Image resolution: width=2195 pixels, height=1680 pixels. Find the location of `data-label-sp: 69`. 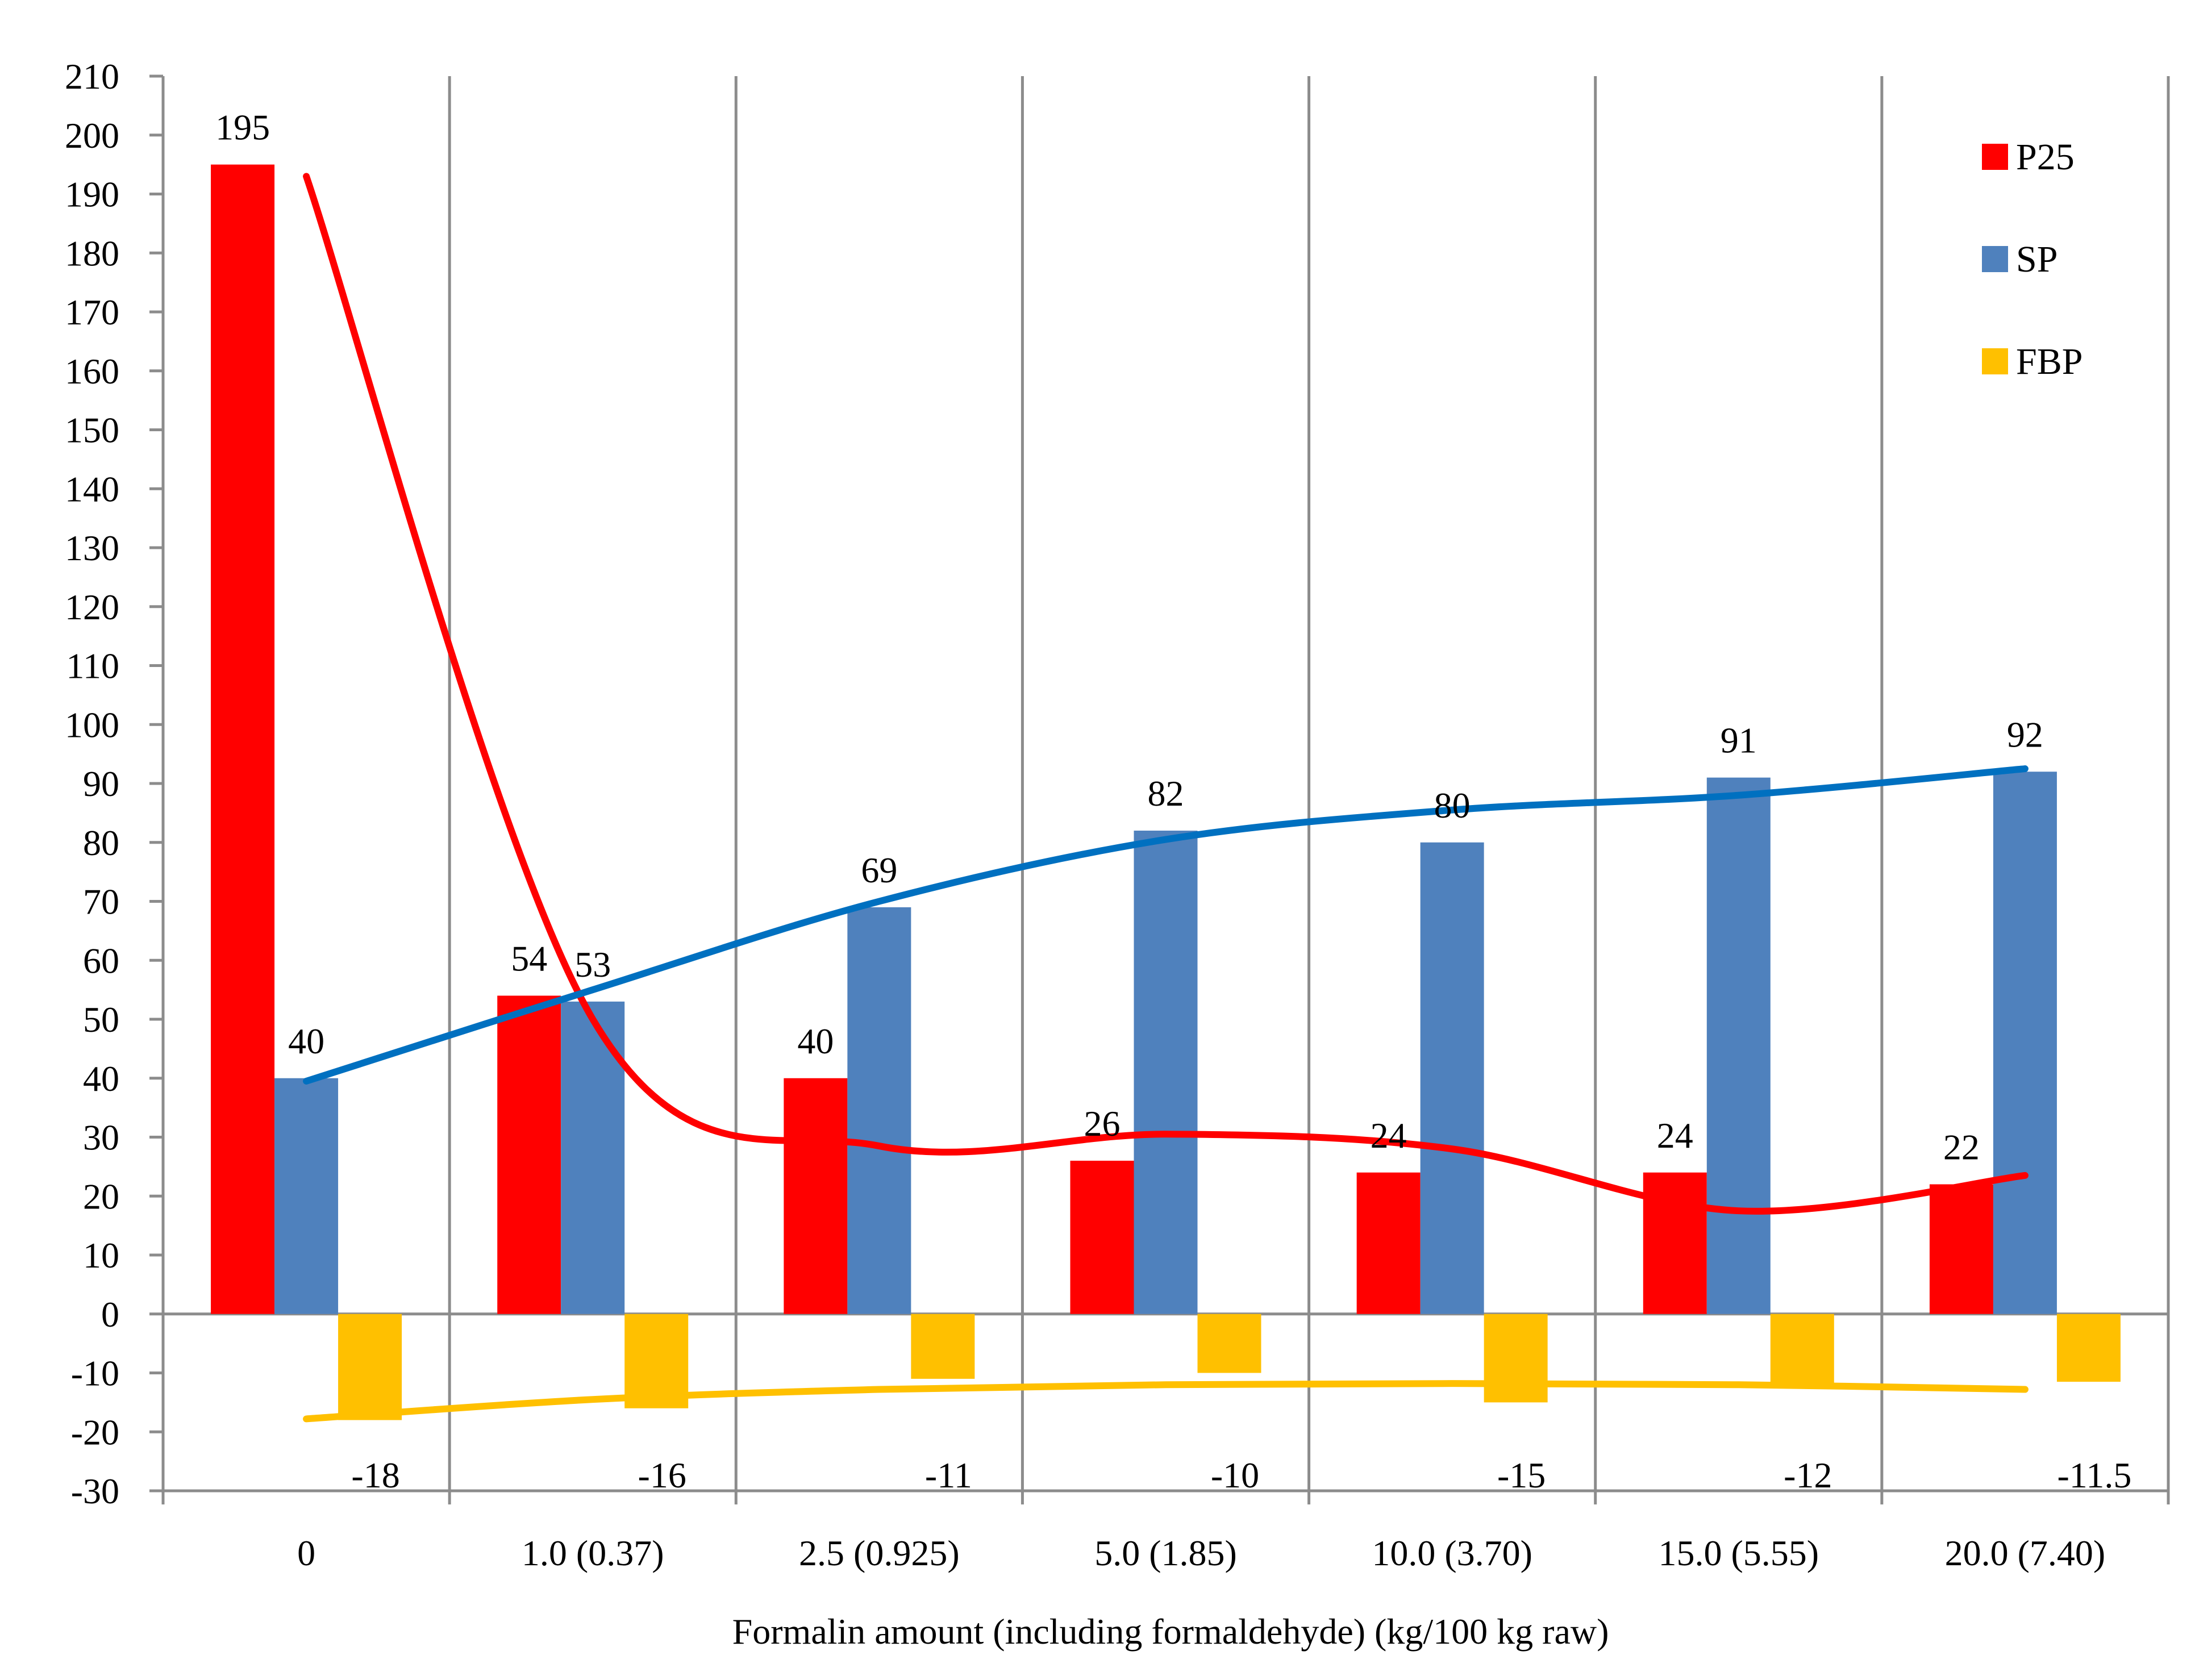

data-label-sp: 69 is located at coordinates (879, 870).